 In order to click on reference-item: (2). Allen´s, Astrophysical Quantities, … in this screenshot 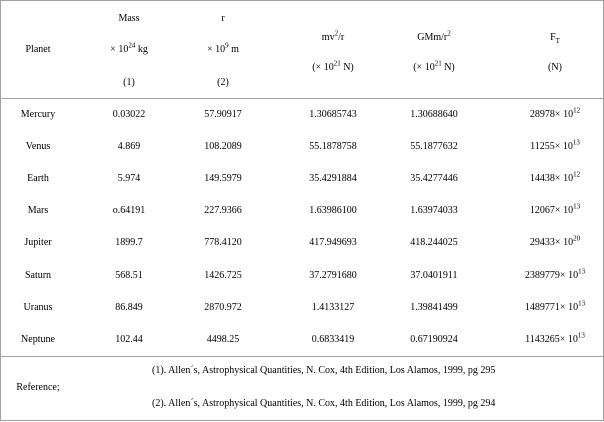, I will do `click(324, 403)`.